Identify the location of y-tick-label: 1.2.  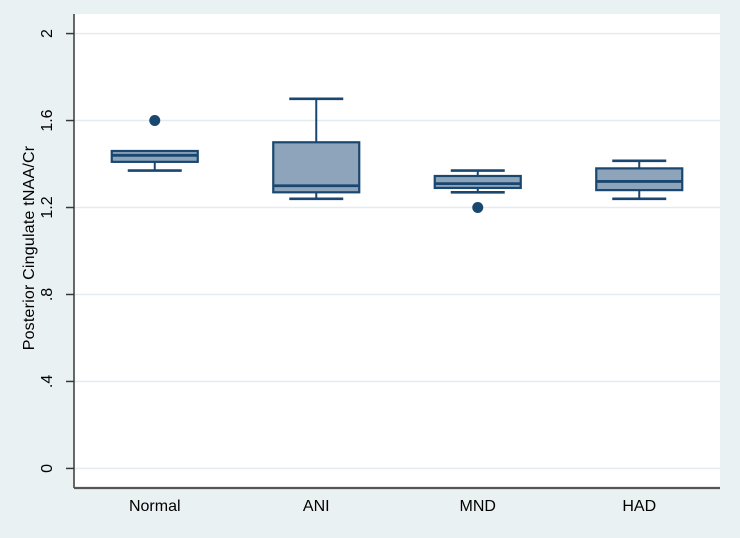
(47, 207).